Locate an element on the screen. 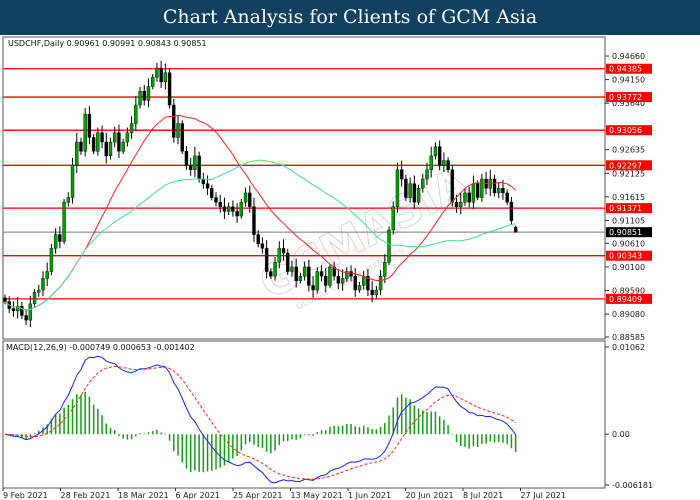  y-tick-label: 0.89080 is located at coordinates (628, 314).